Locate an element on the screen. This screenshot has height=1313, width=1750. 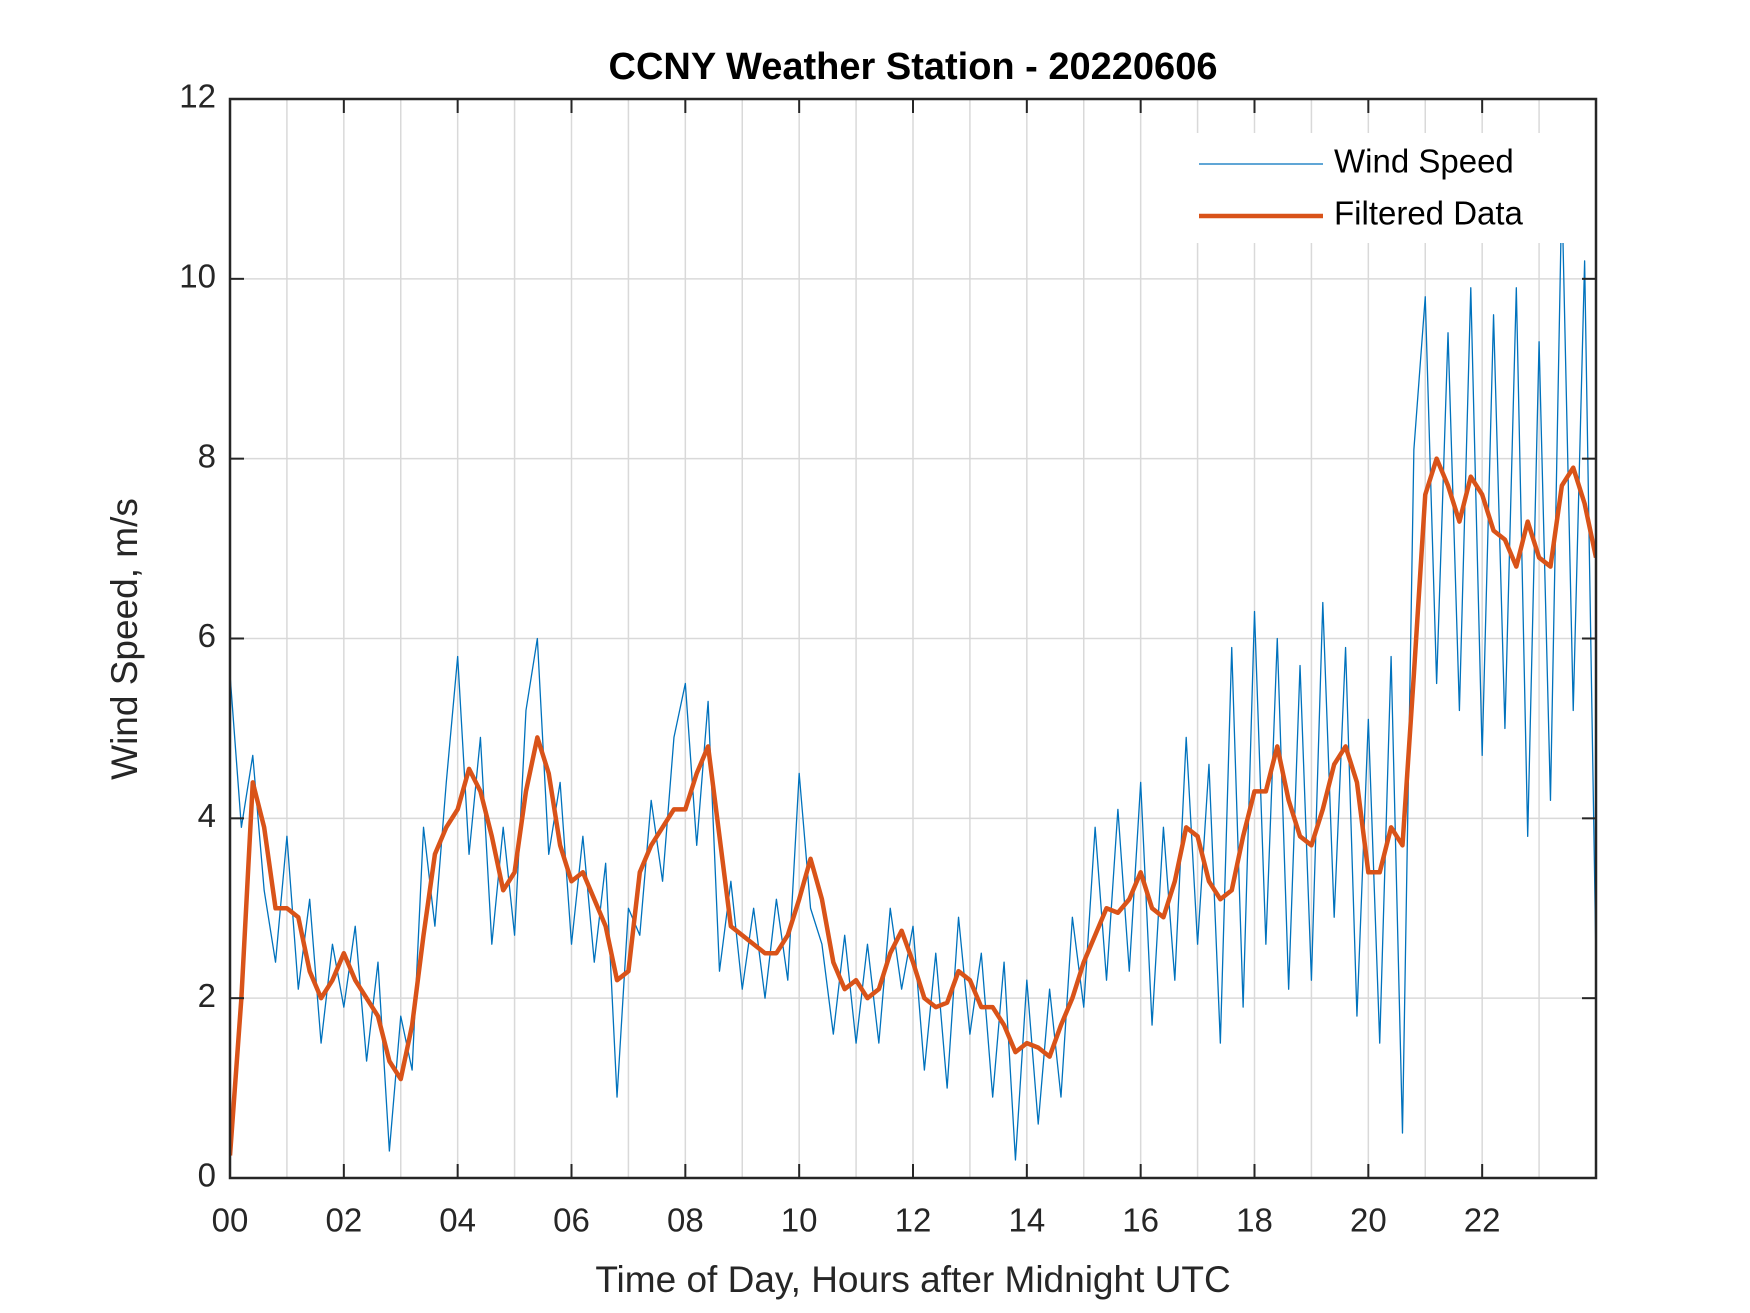
legend-box is located at coordinates (1386, 188).